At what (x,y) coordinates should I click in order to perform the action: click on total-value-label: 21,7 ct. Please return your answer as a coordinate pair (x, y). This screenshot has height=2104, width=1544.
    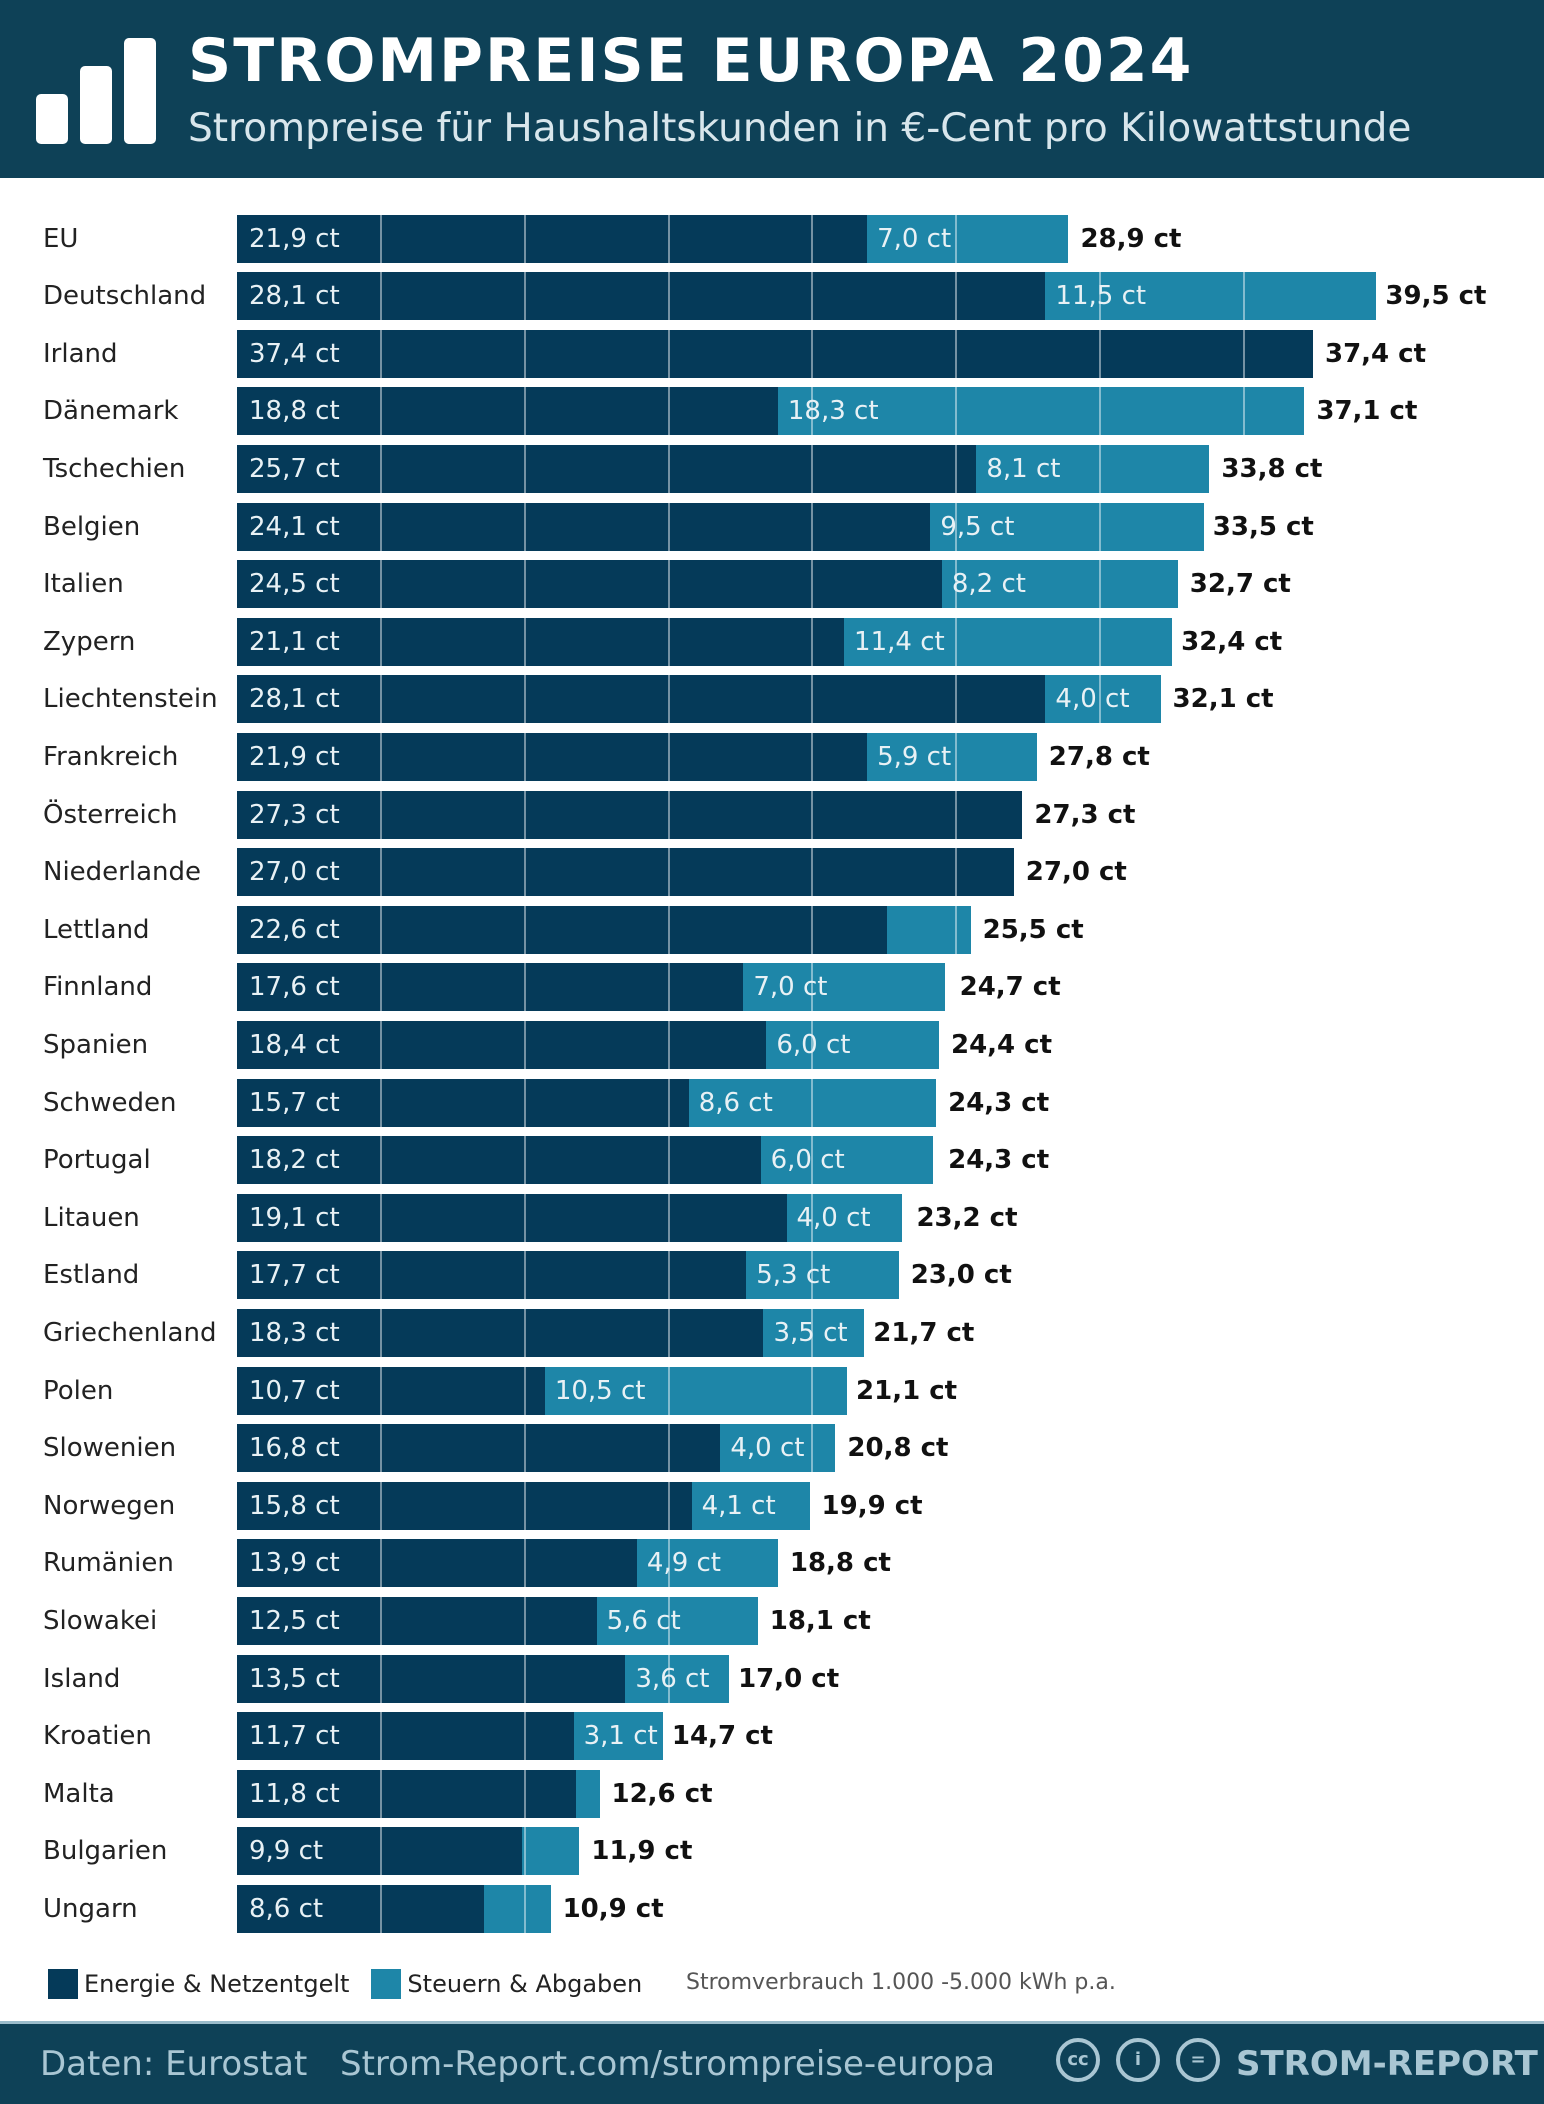
    Looking at the image, I should click on (924, 1333).